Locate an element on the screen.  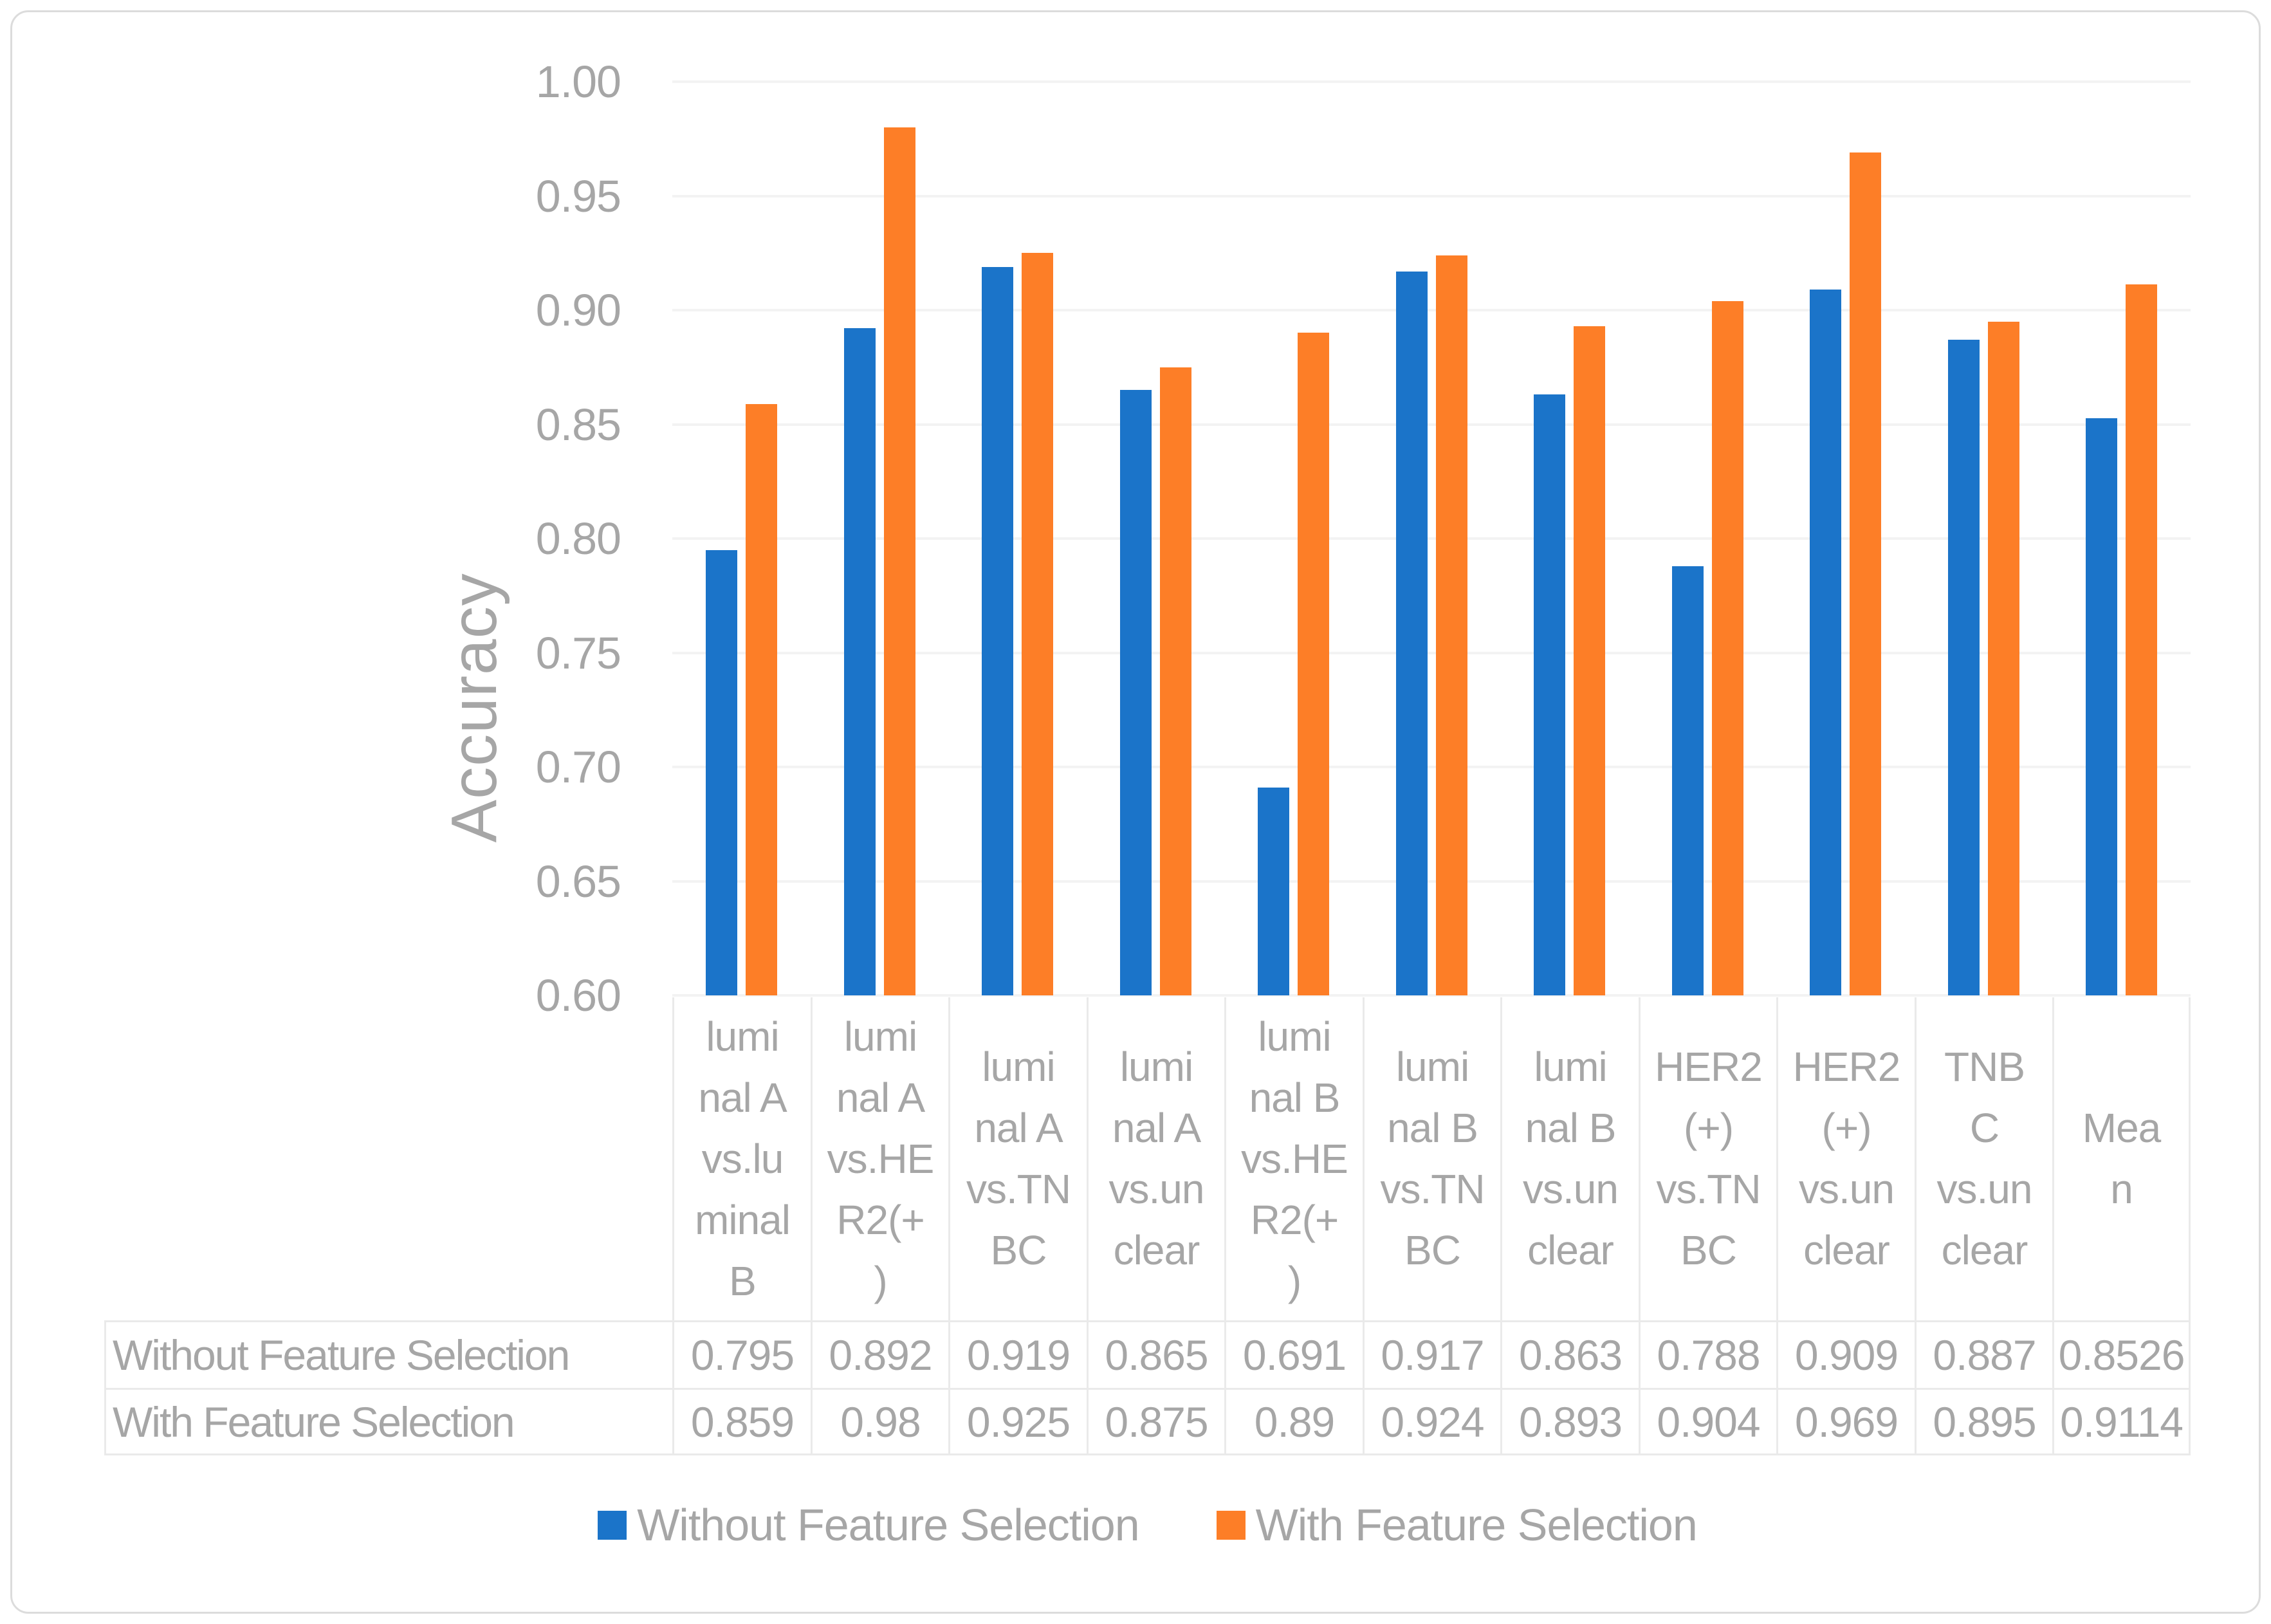
category-label-line: vs.lu is located at coordinates (742, 1158).